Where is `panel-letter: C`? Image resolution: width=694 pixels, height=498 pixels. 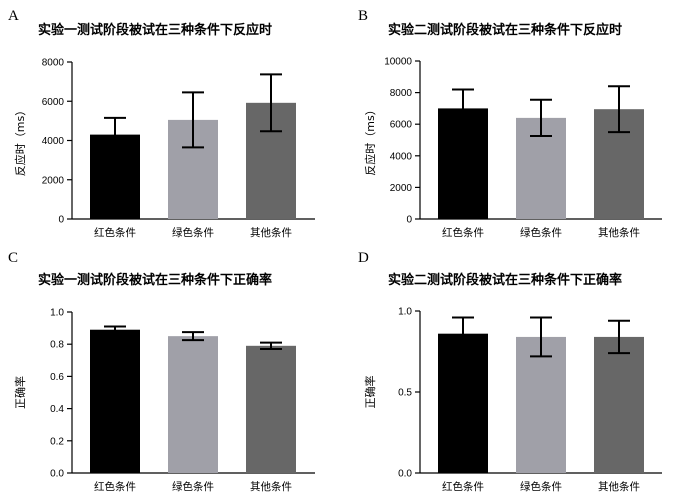
panel-letter: C is located at coordinates (13, 258).